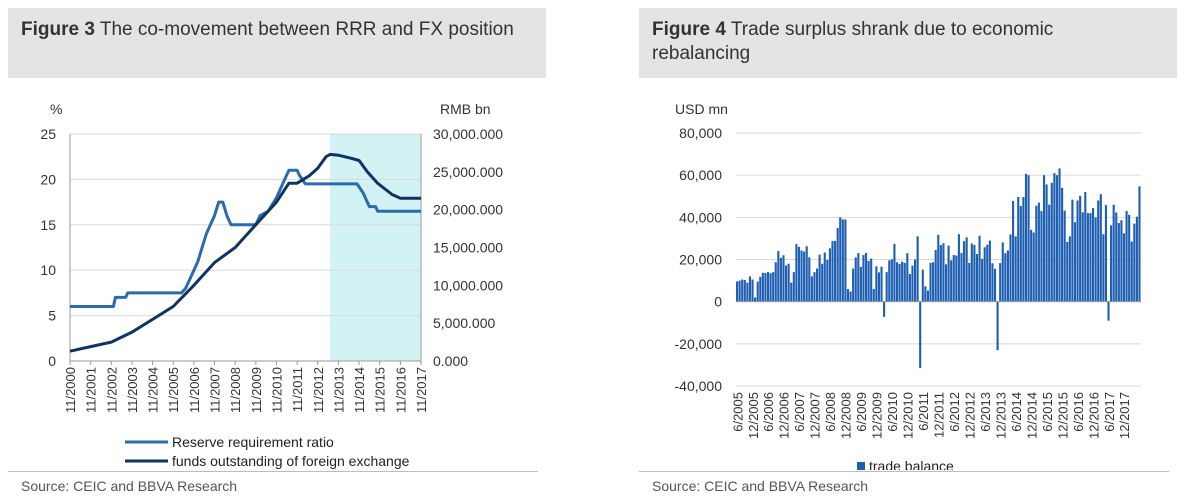  I want to click on y-right-tick-label: 20,000.000, so click(468, 210).